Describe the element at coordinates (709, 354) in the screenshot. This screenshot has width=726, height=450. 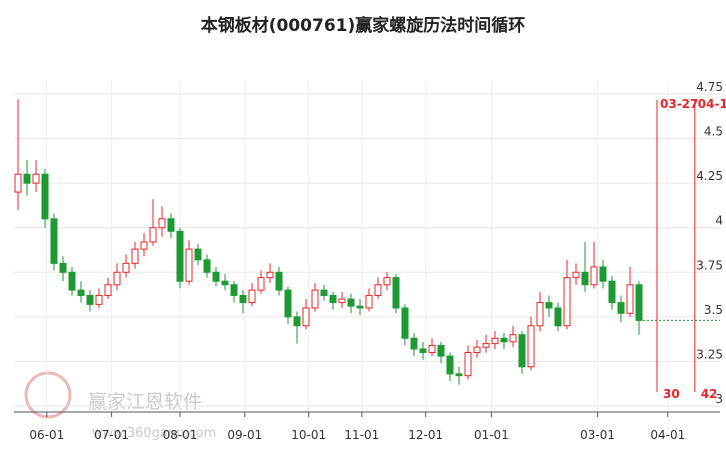
I see `y-tick-label: 3.25` at that location.